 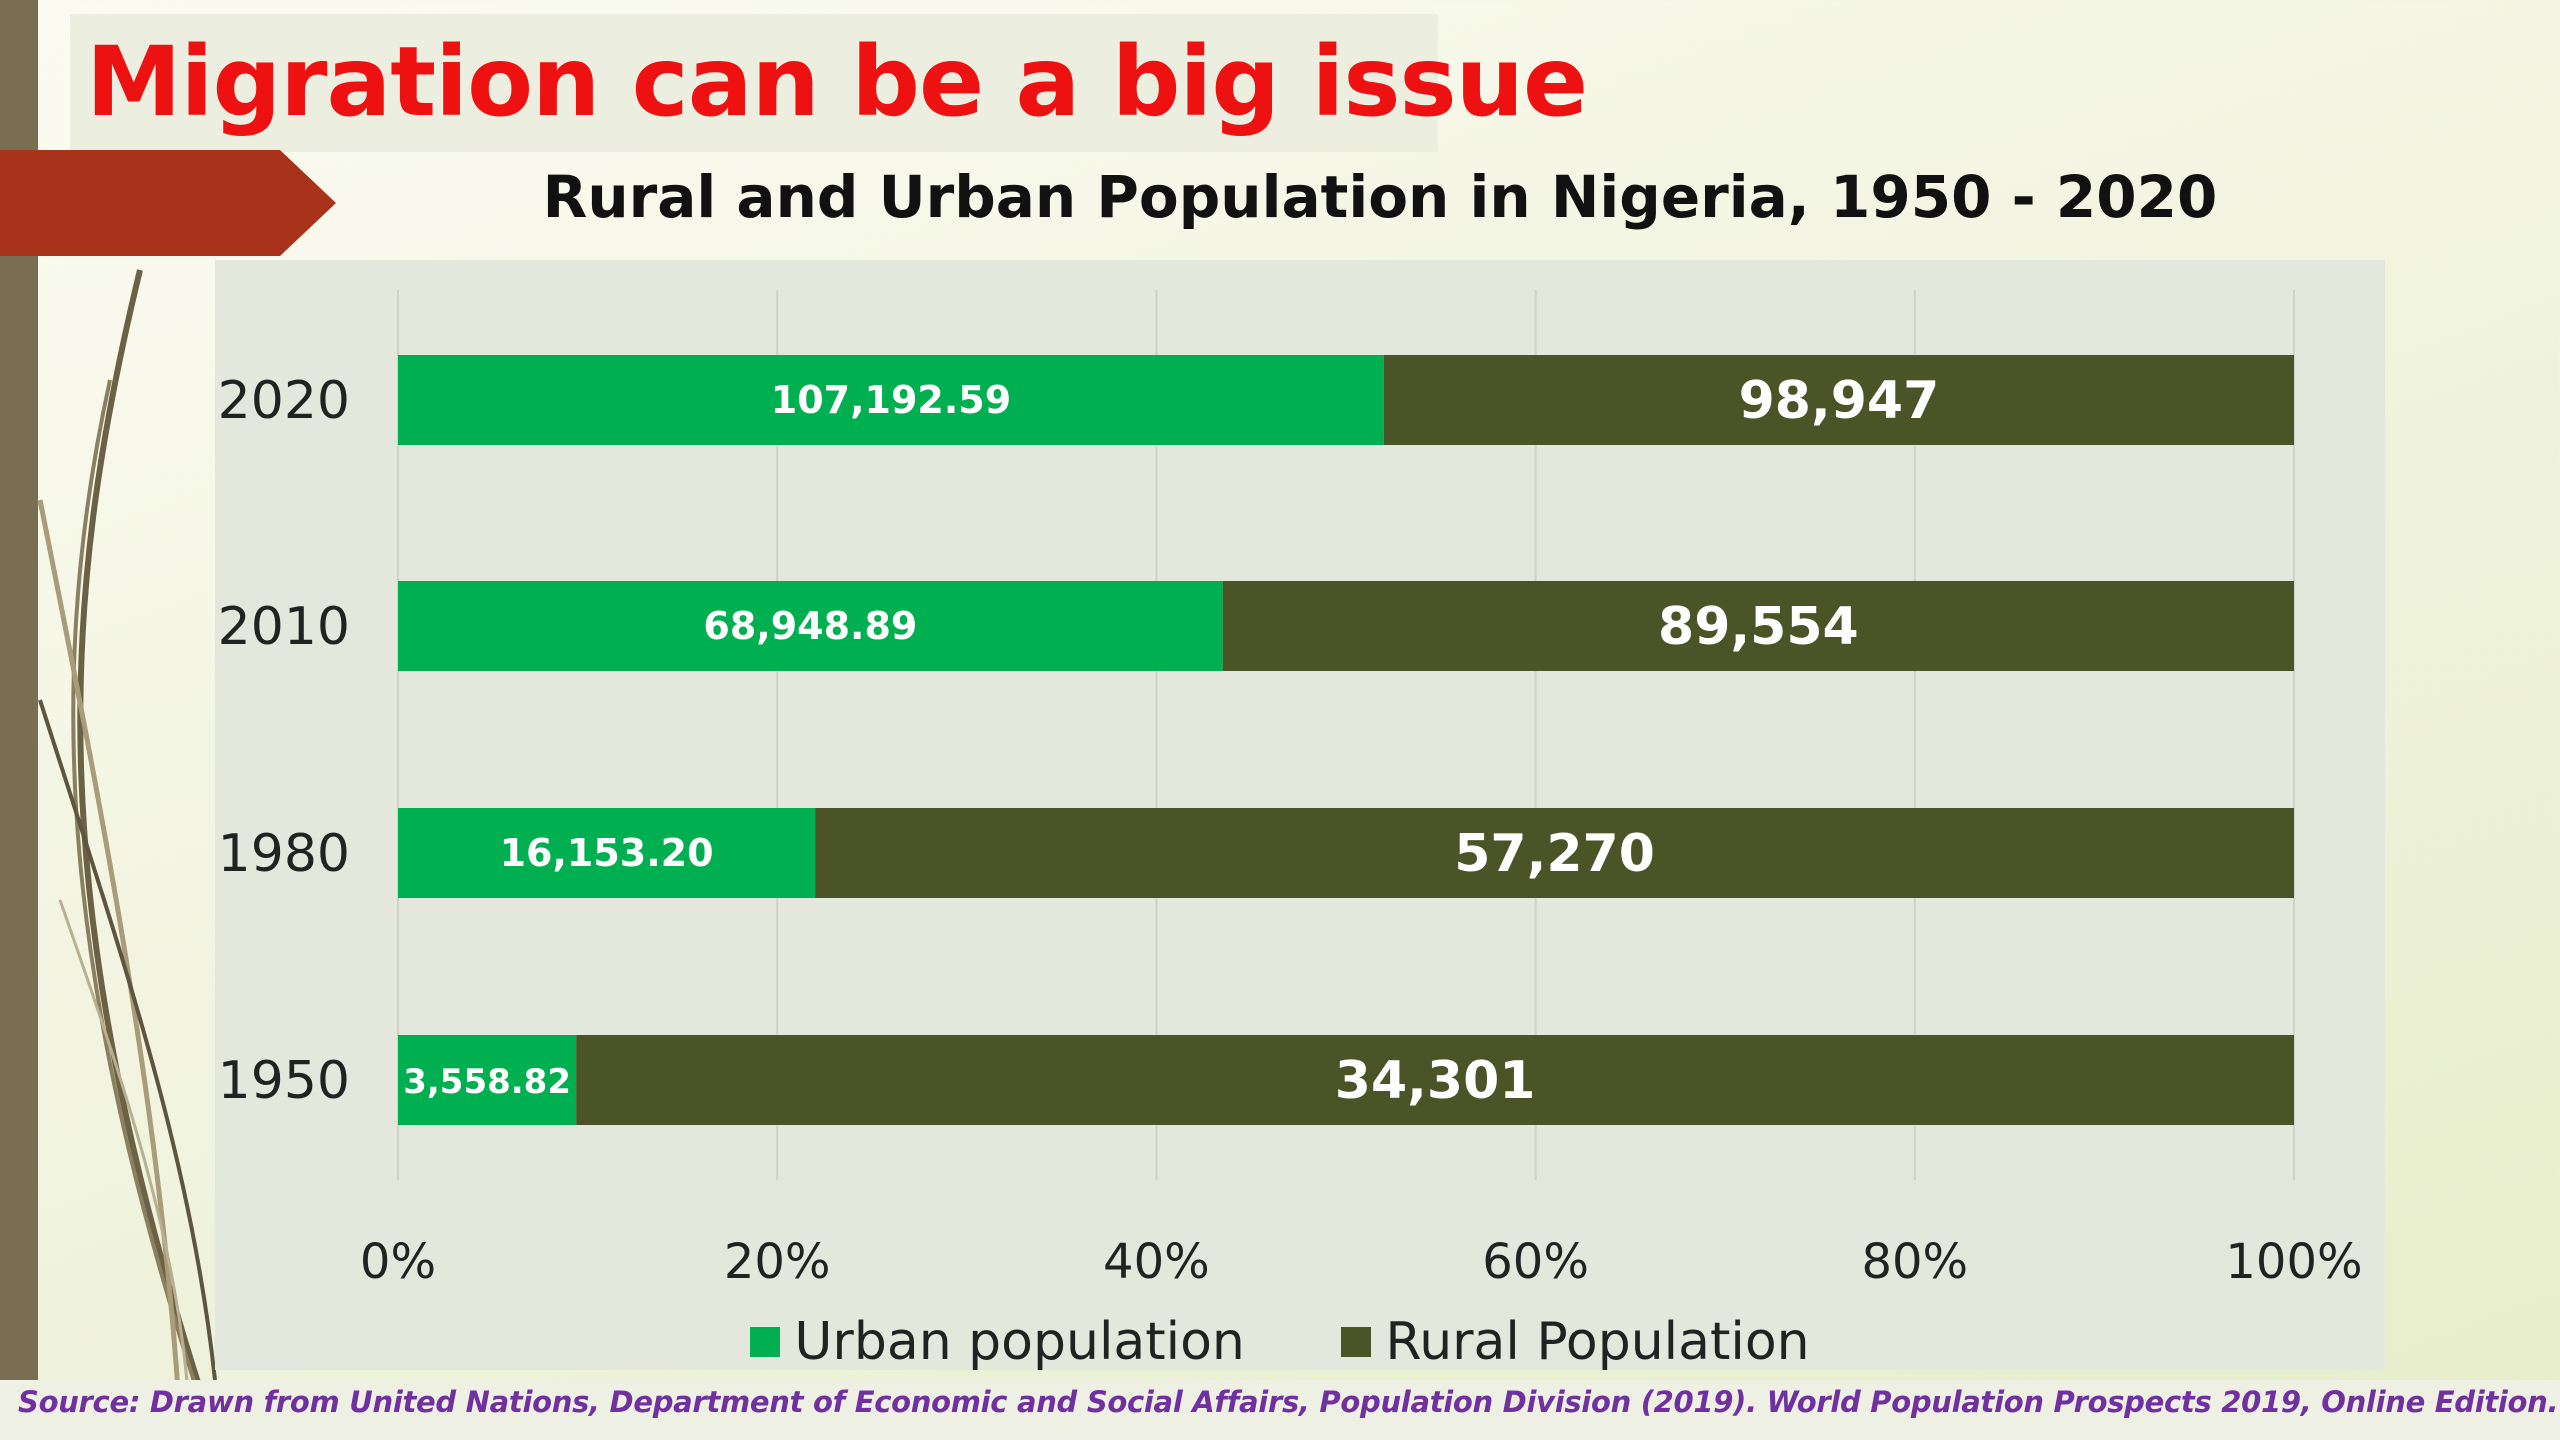 I want to click on y-category-label: 2010, so click(x=284, y=627).